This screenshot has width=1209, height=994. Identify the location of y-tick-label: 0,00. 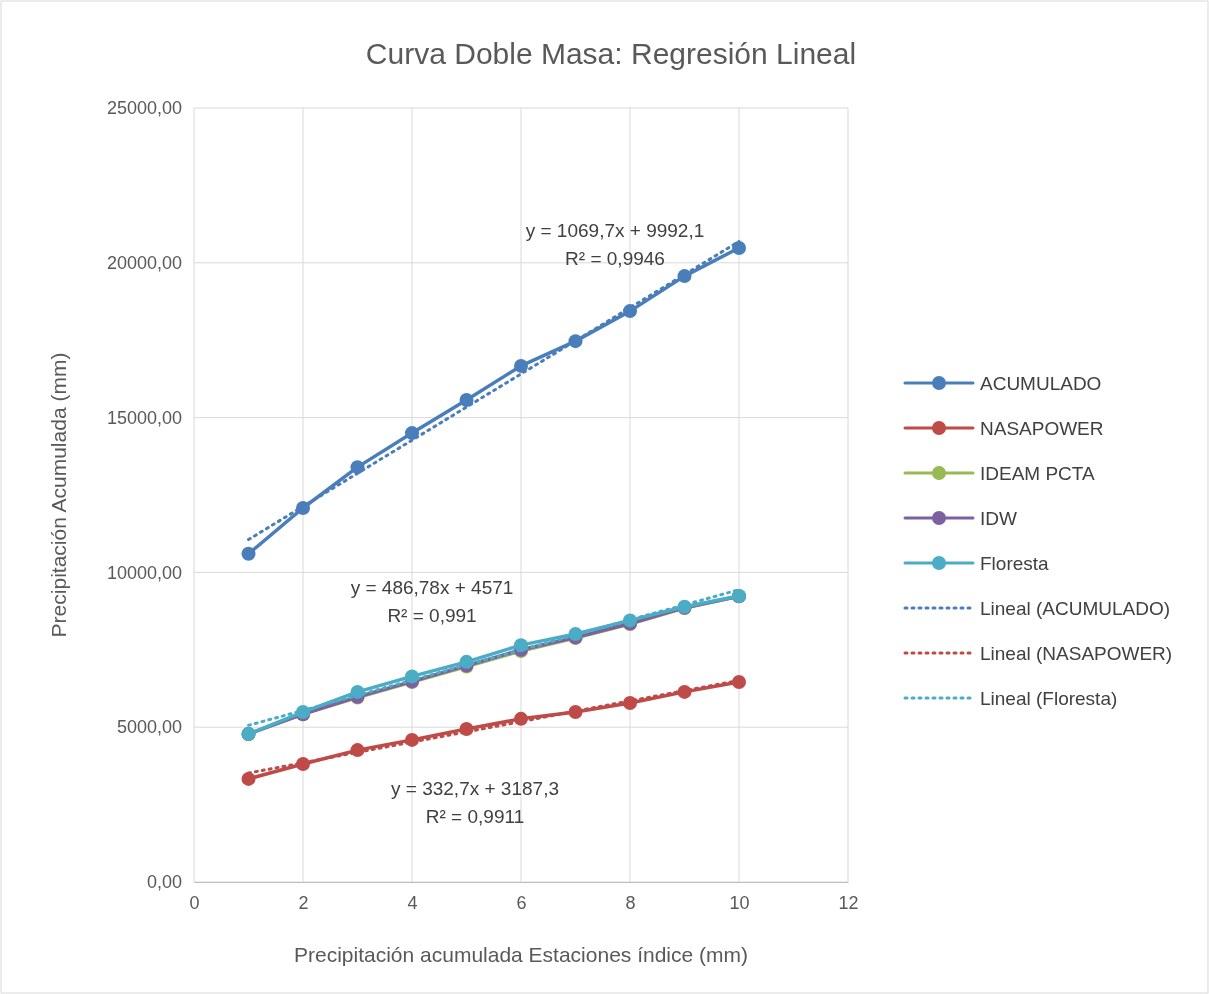
(164, 882).